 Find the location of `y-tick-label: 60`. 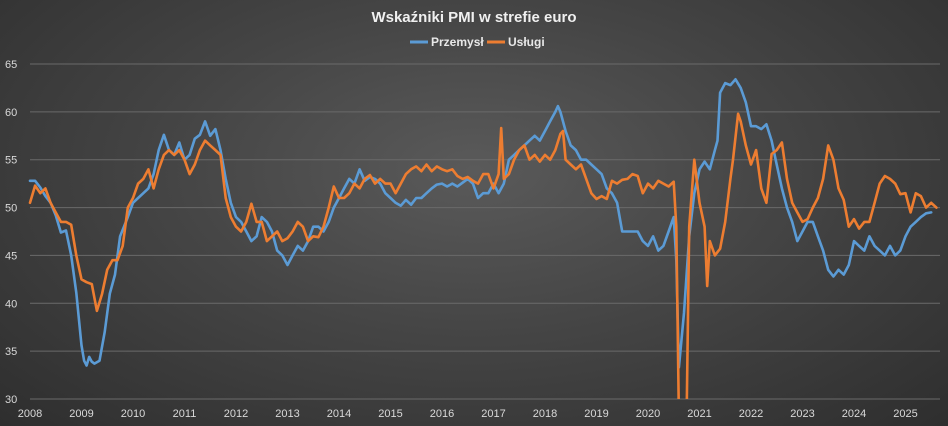

y-tick-label: 60 is located at coordinates (11, 113).